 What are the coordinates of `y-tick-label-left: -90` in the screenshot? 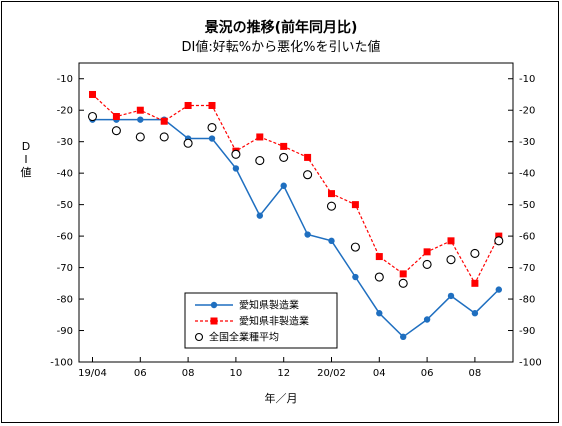 It's located at (65, 331).